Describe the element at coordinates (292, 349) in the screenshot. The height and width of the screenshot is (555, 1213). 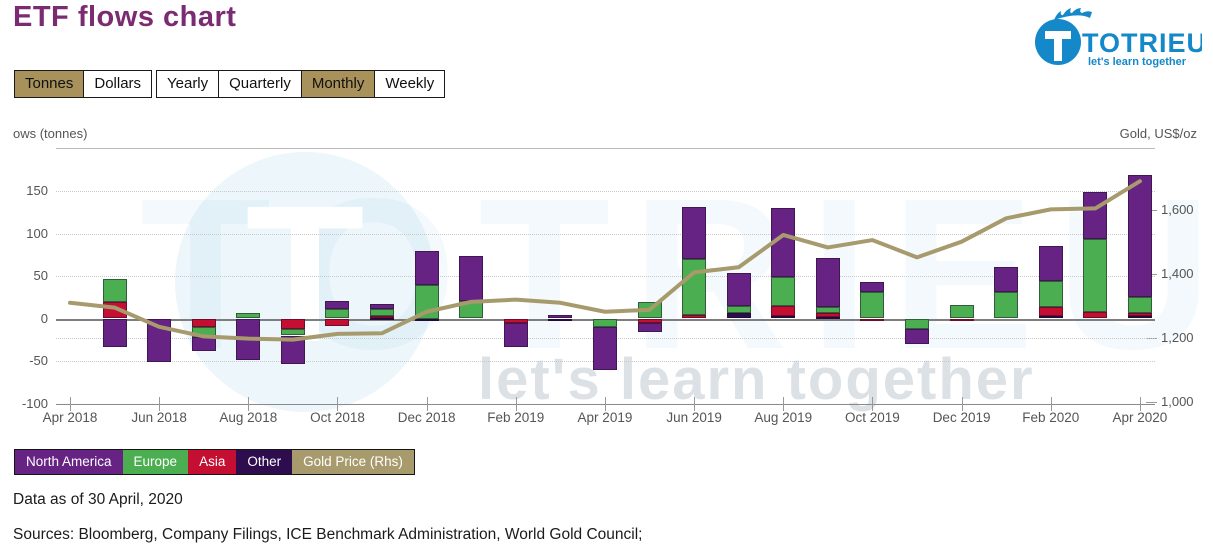
I see `bar-segment-north-america-Sep-2018` at that location.